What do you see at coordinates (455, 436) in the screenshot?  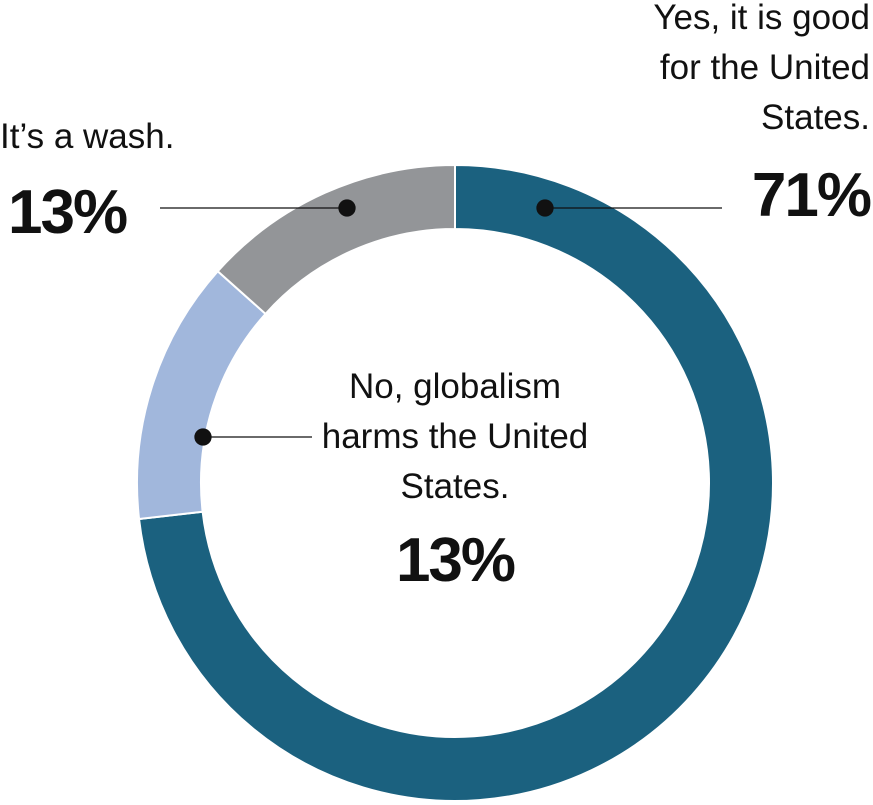 I see `slice-label: No, globalism harms the United States.` at bounding box center [455, 436].